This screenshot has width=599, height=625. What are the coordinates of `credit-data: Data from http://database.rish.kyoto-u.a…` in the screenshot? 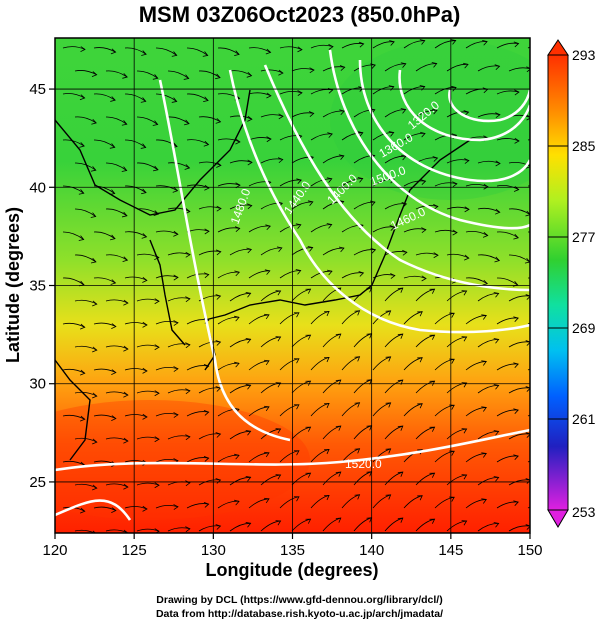 It's located at (299, 614).